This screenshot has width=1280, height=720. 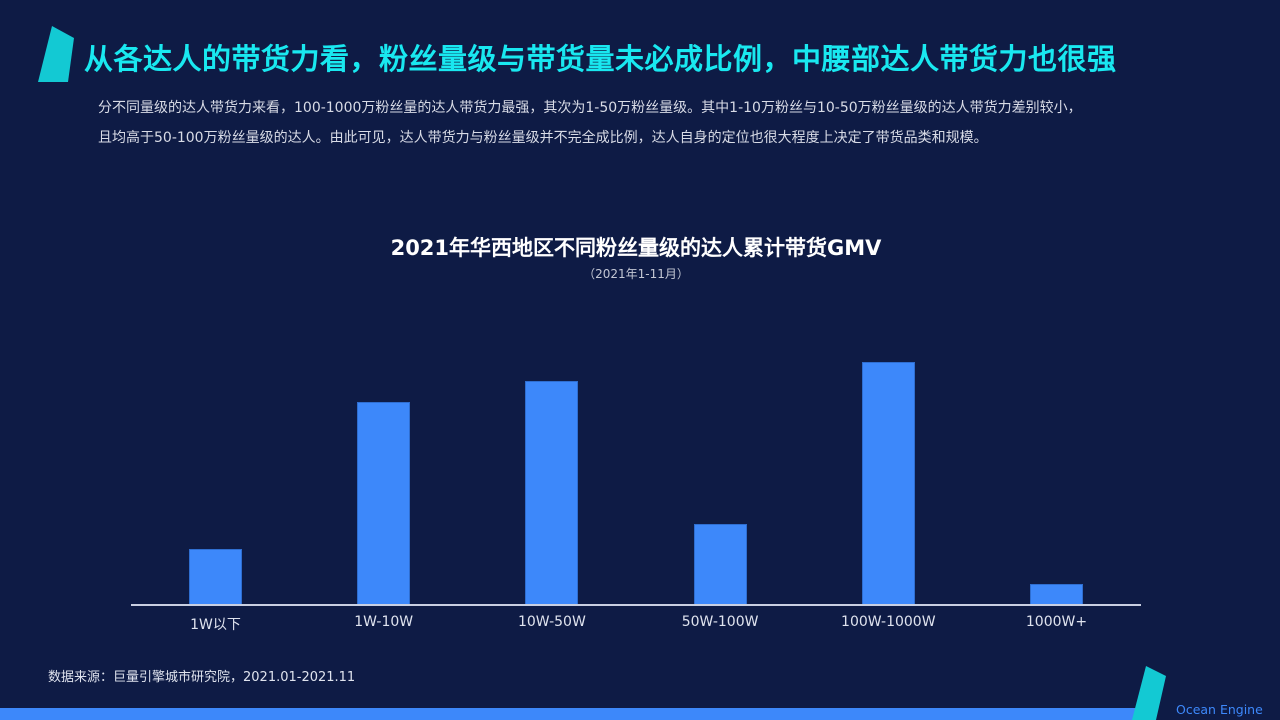 What do you see at coordinates (636, 274) in the screenshot?
I see `chart-subtitle: （2021年1-11月）` at bounding box center [636, 274].